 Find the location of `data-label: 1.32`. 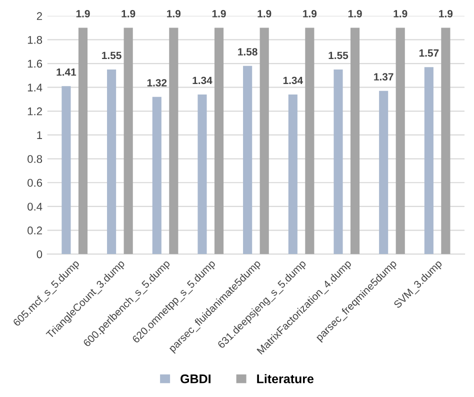

data-label: 1.32 is located at coordinates (157, 82).